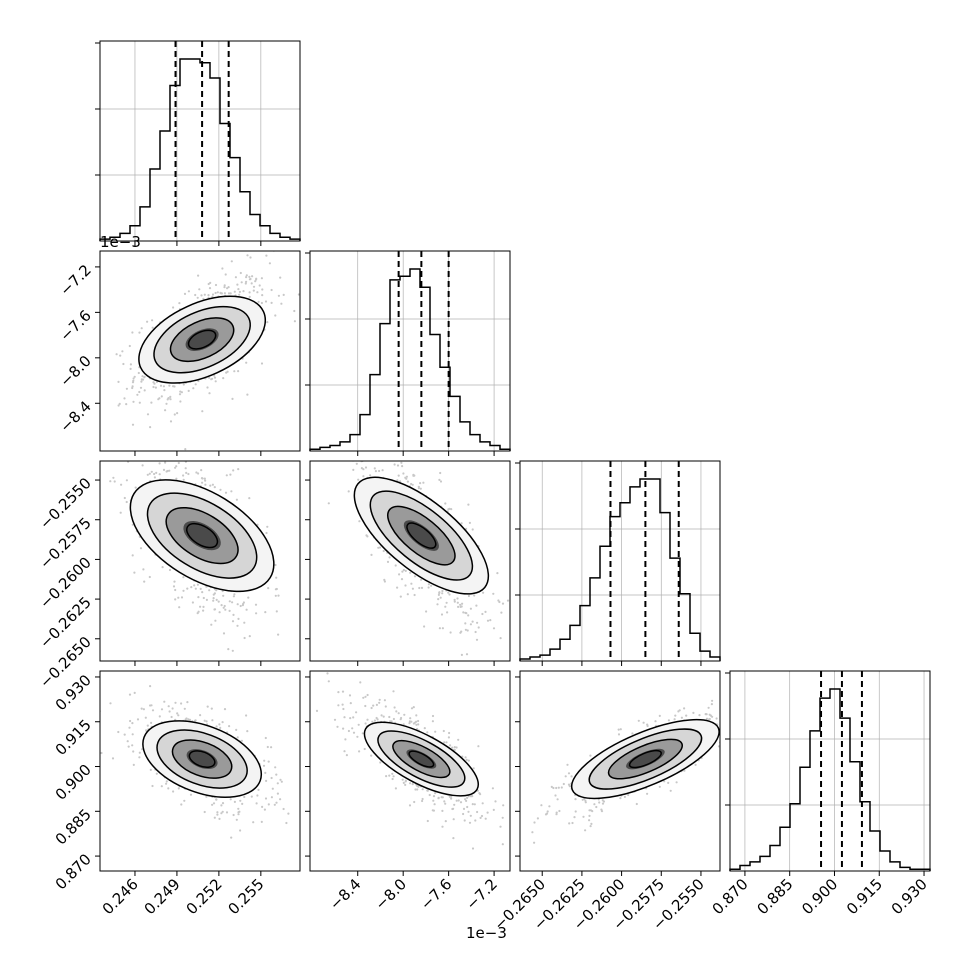 Image resolution: width=970 pixels, height=970 pixels. I want to click on y-tick-label: 0.870, so click(73, 871).